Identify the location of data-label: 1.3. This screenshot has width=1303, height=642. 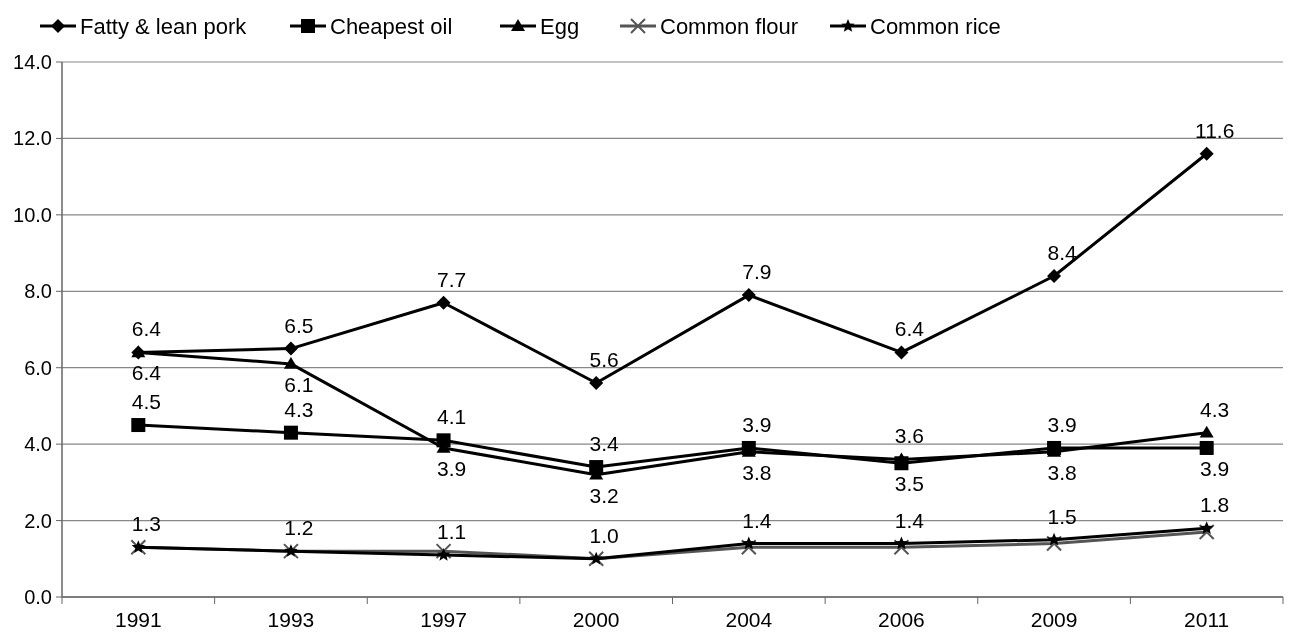
(146, 524).